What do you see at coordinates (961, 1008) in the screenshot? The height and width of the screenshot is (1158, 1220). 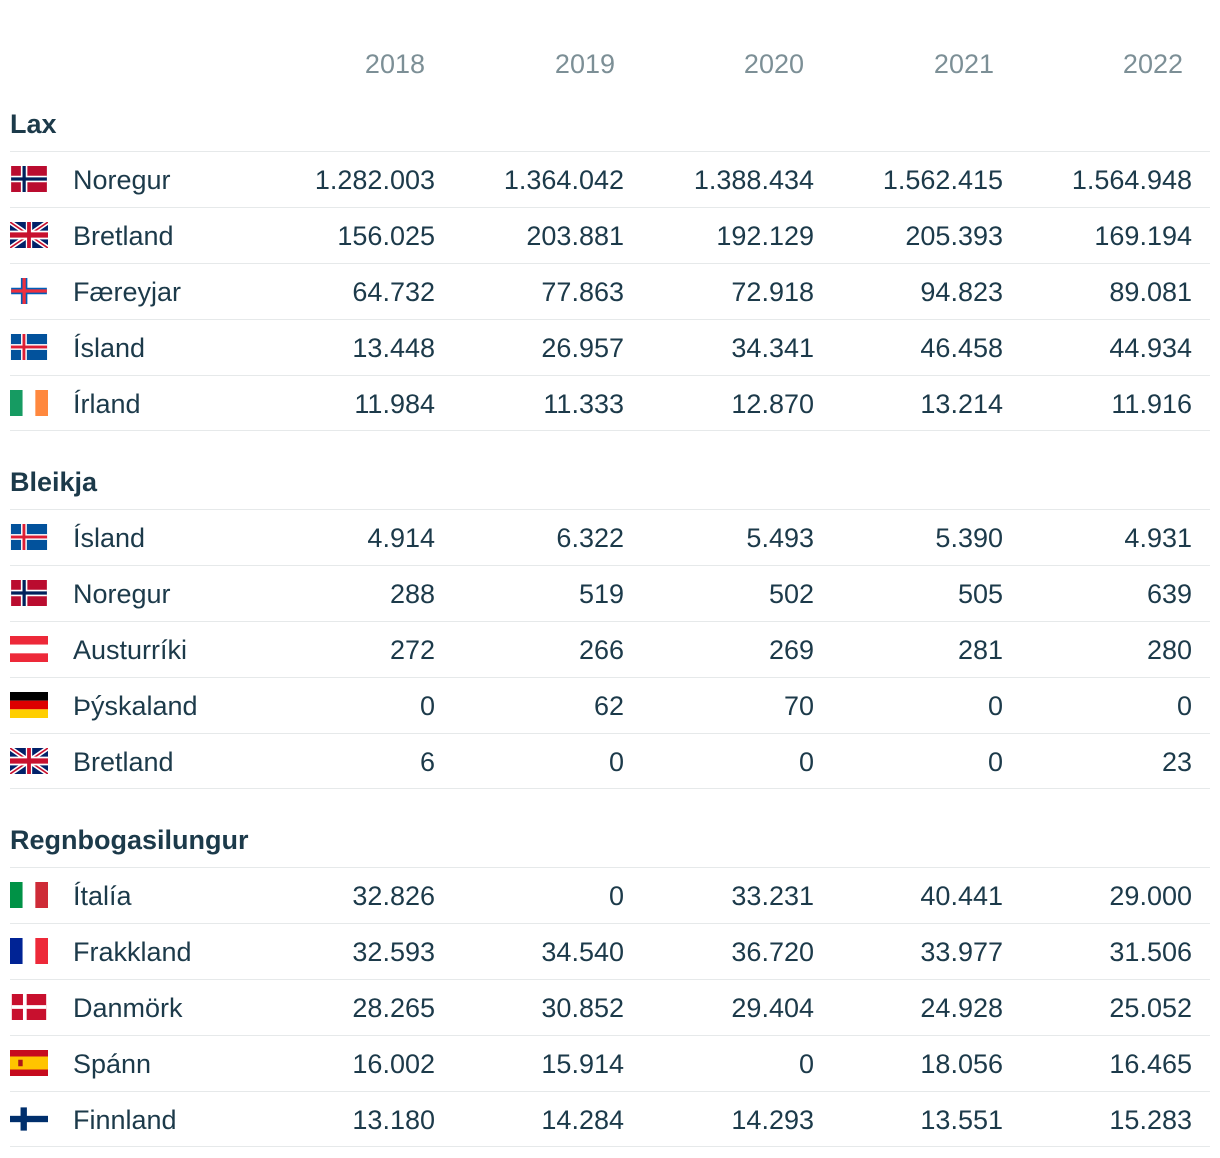 I see `value-cell-2021: 24.928` at bounding box center [961, 1008].